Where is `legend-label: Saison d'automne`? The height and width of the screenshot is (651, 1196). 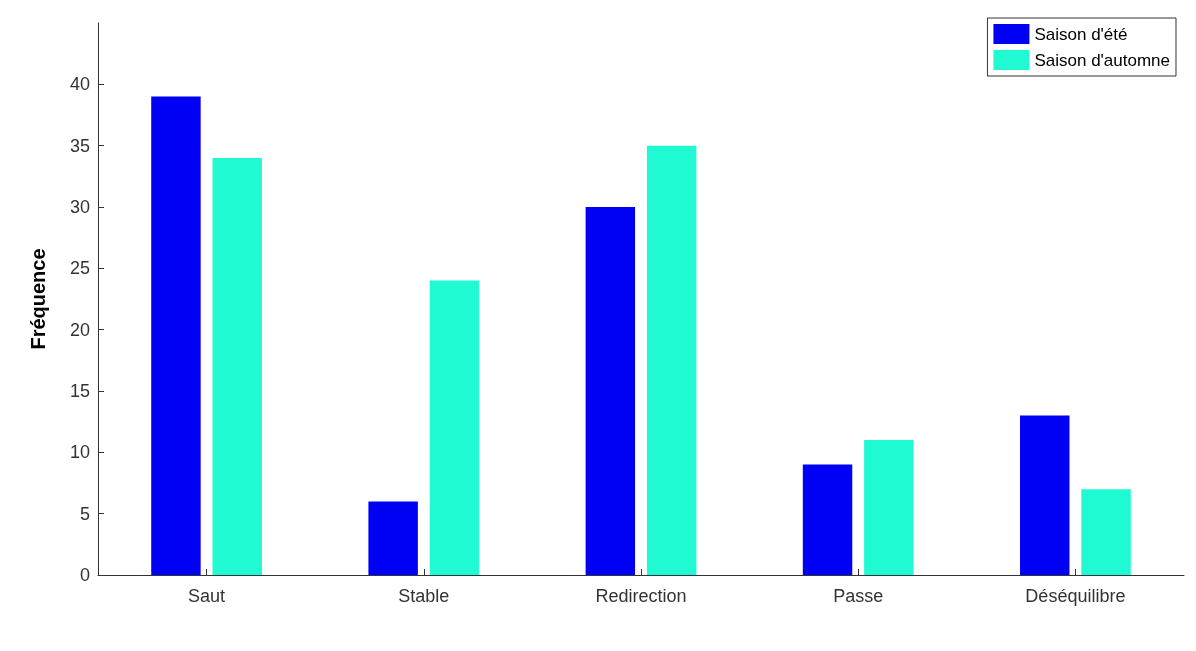
legend-label: Saison d'automne is located at coordinates (1102, 60).